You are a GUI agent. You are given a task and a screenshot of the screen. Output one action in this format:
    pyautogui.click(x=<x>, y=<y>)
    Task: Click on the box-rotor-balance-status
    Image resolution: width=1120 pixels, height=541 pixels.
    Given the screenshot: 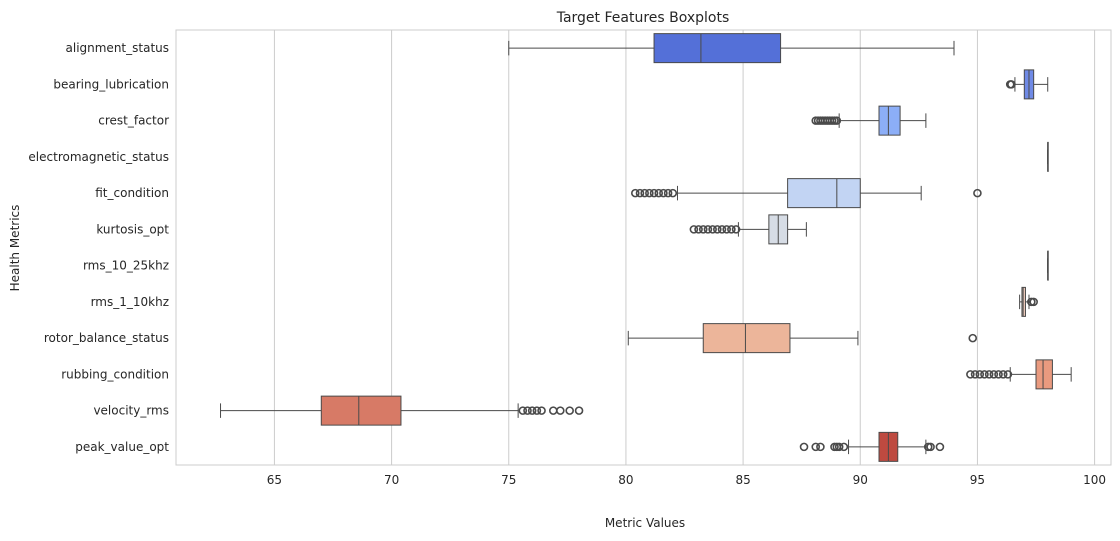 What is the action you would take?
    pyautogui.click(x=802, y=338)
    